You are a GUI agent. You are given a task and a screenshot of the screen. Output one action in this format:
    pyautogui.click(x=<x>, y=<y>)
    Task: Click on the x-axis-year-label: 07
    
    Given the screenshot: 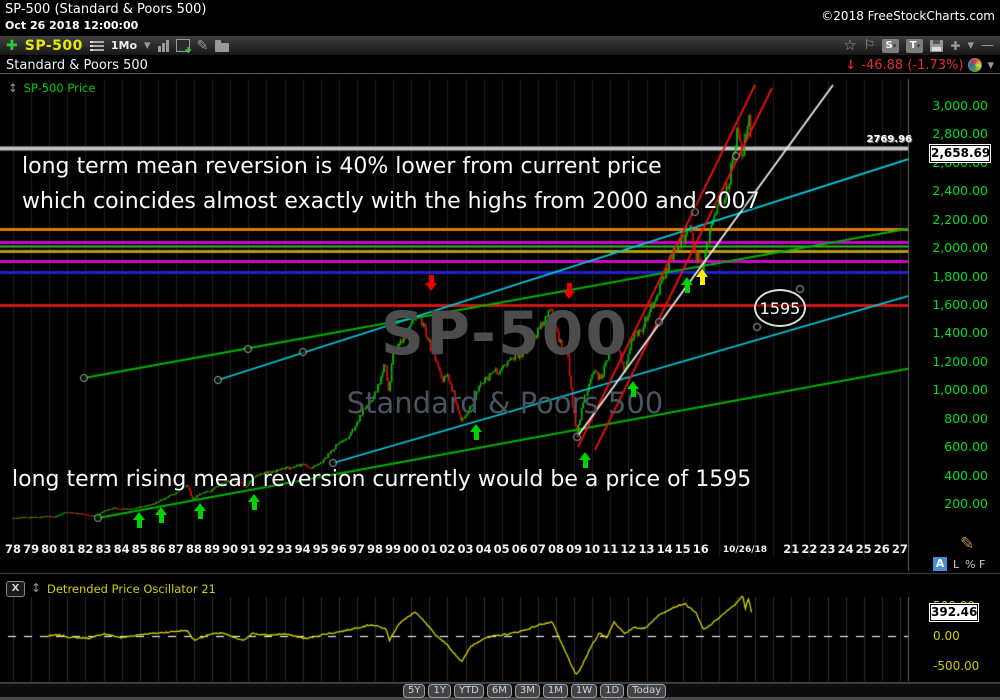 What is the action you would take?
    pyautogui.click(x=537, y=549)
    